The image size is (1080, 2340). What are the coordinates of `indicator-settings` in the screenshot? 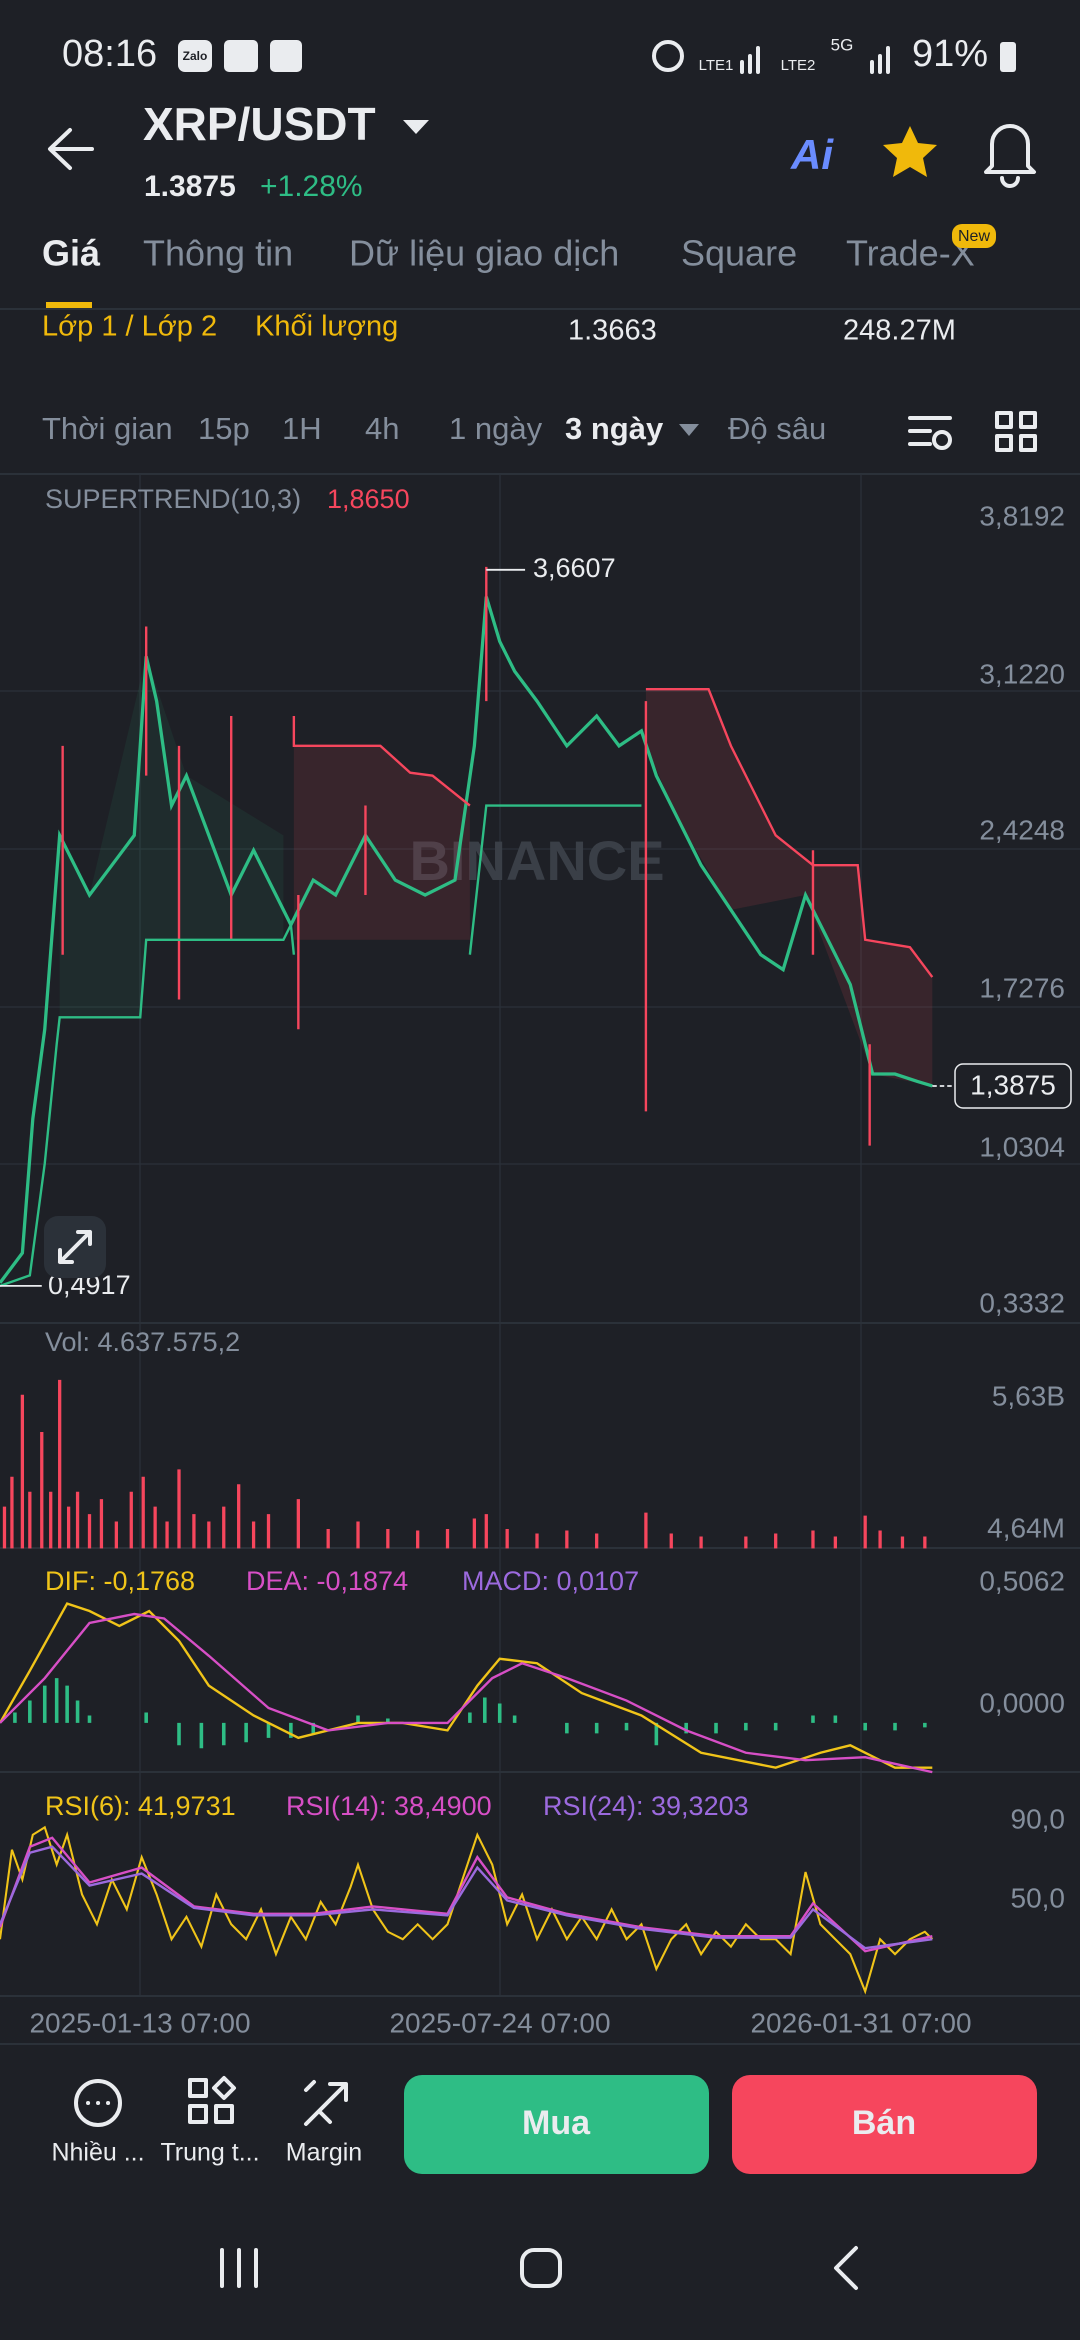 It's located at (930, 431).